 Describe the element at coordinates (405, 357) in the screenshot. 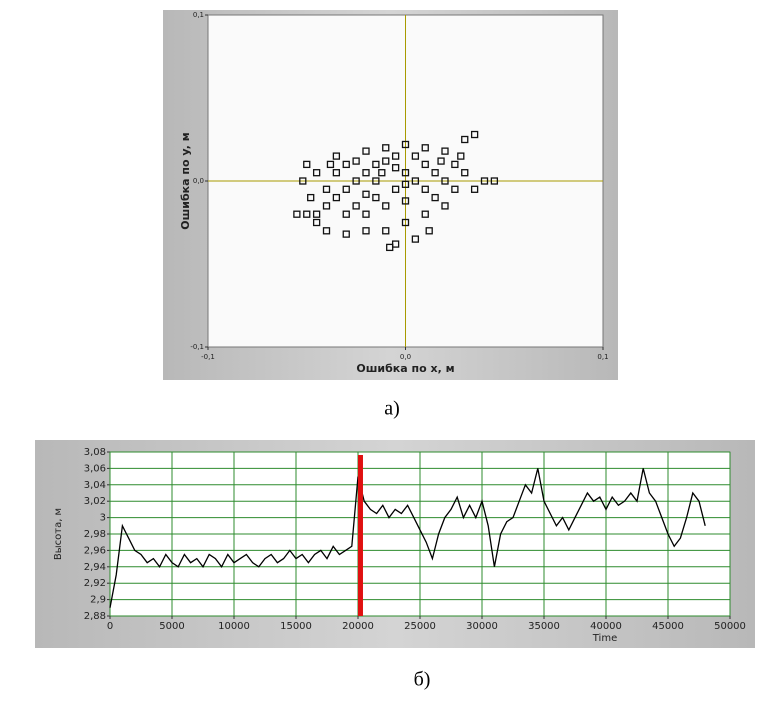

I see `x-tick-label: 0,0` at that location.